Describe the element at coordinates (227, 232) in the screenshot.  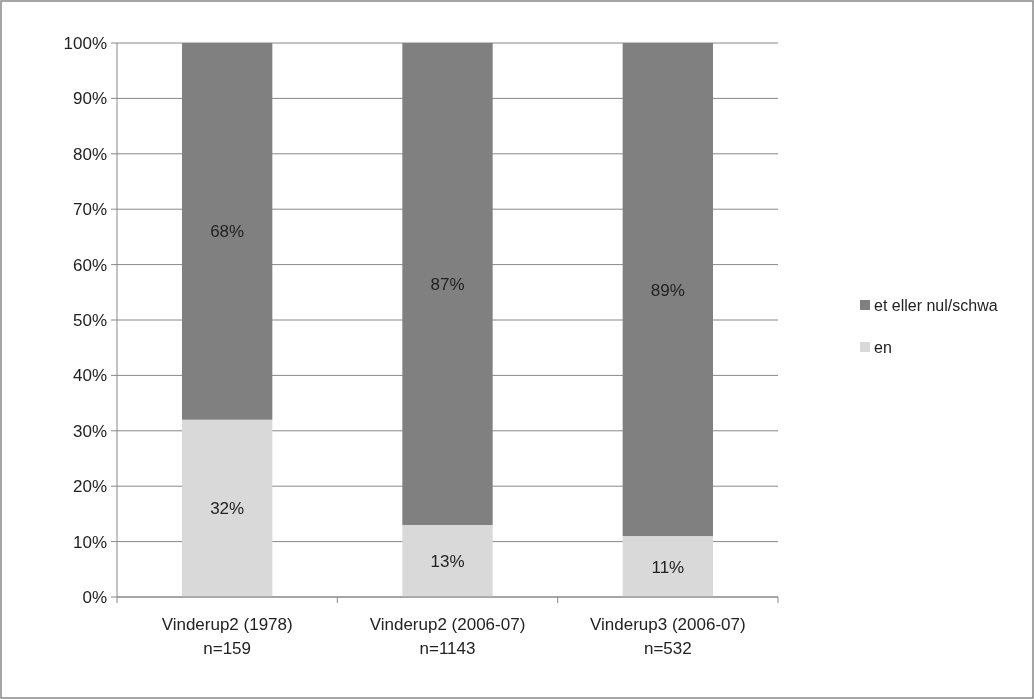
I see `data-label: 68%` at that location.